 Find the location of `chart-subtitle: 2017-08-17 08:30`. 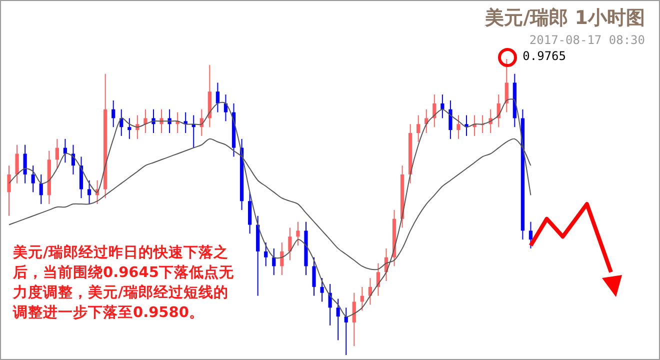

chart-subtitle: 2017-08-17 08:30 is located at coordinates (587, 40).